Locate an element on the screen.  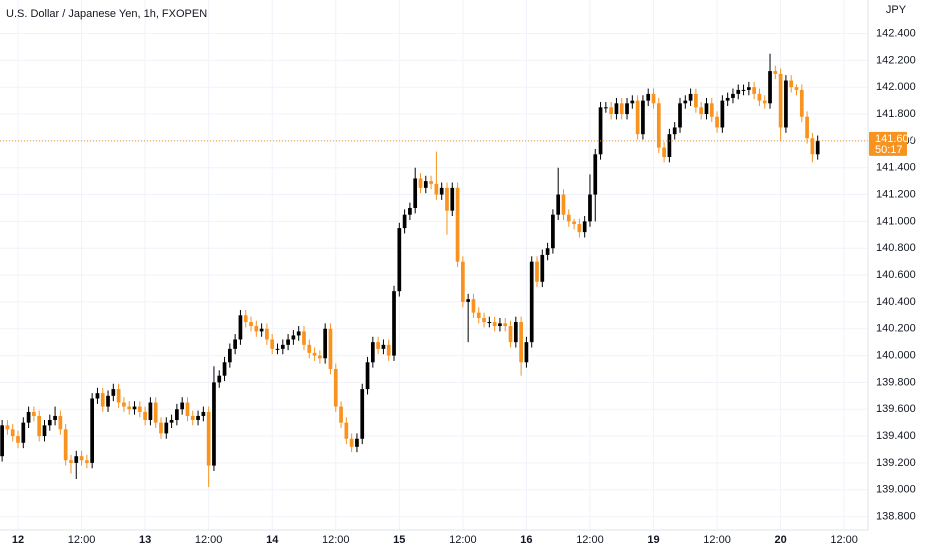
y-tick-label: 139.800 is located at coordinates (896, 382).